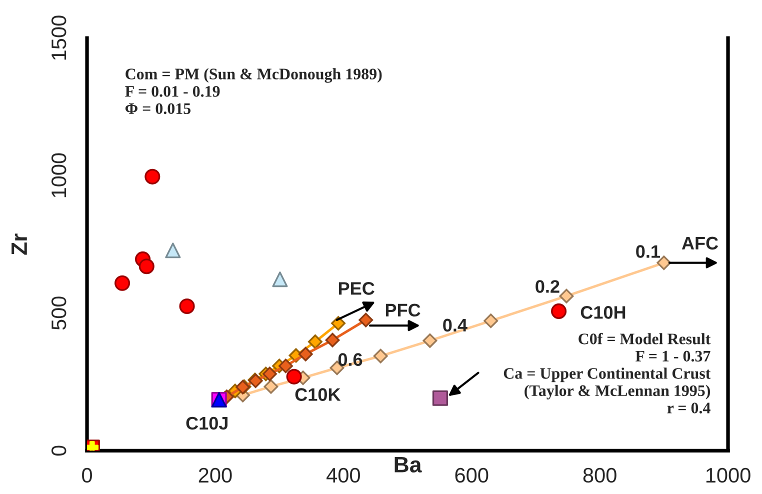 The width and height of the screenshot is (762, 494). Describe the element at coordinates (548, 286) in the screenshot. I see `annotation: 0.2` at that location.